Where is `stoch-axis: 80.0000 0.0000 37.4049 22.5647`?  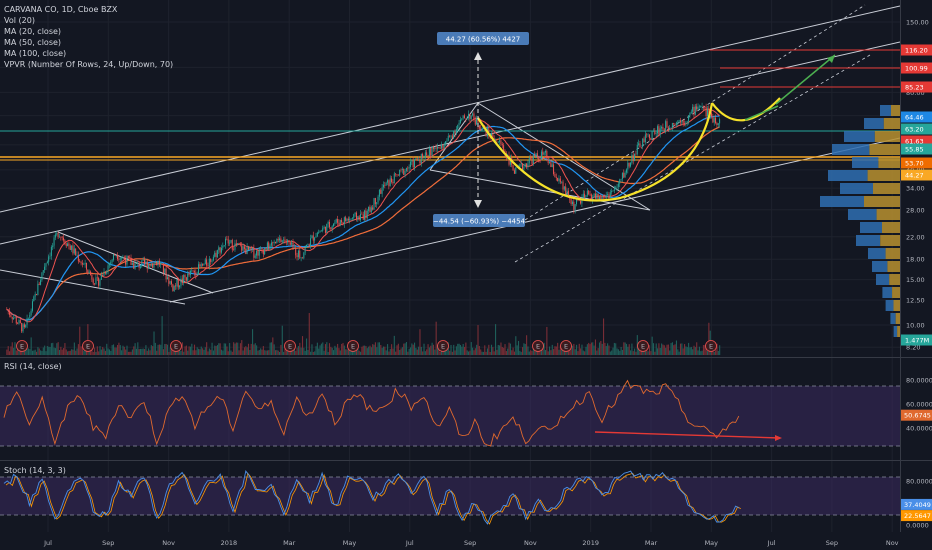
stoch-axis: 80.0000 0.0000 37.4049 22.5647 is located at coordinates (916, 504).